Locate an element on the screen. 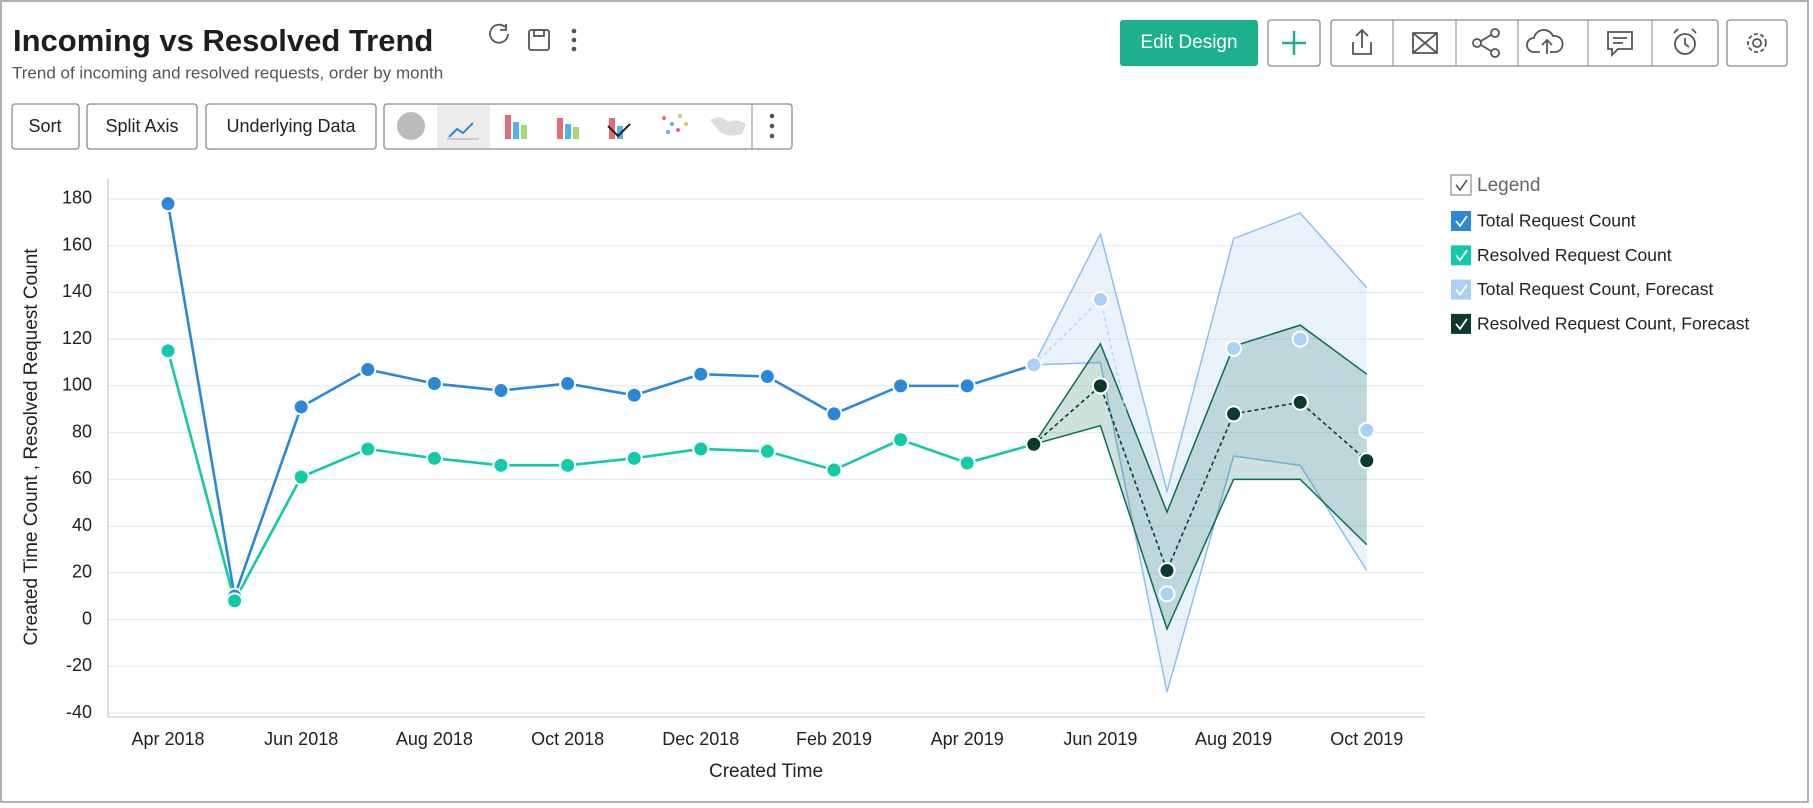  refresh-icon is located at coordinates (499, 33).